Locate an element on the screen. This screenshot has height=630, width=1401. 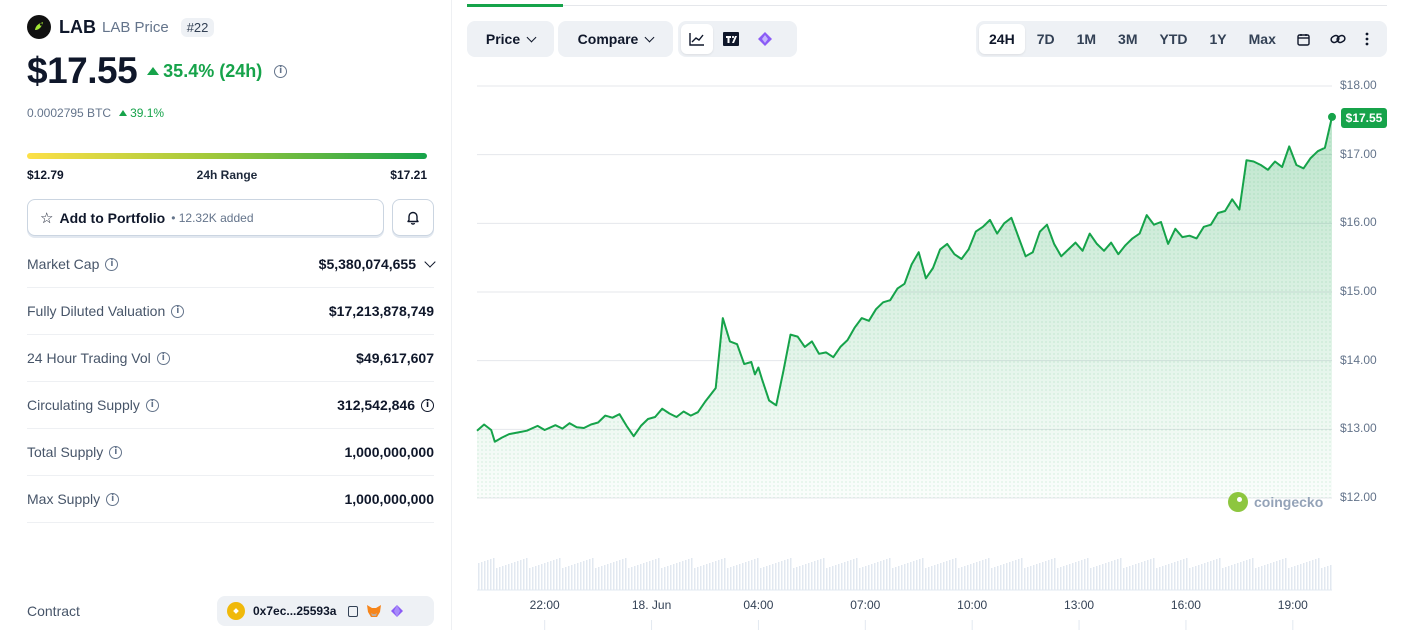
compare-dropdown-label: Compare is located at coordinates (608, 39).